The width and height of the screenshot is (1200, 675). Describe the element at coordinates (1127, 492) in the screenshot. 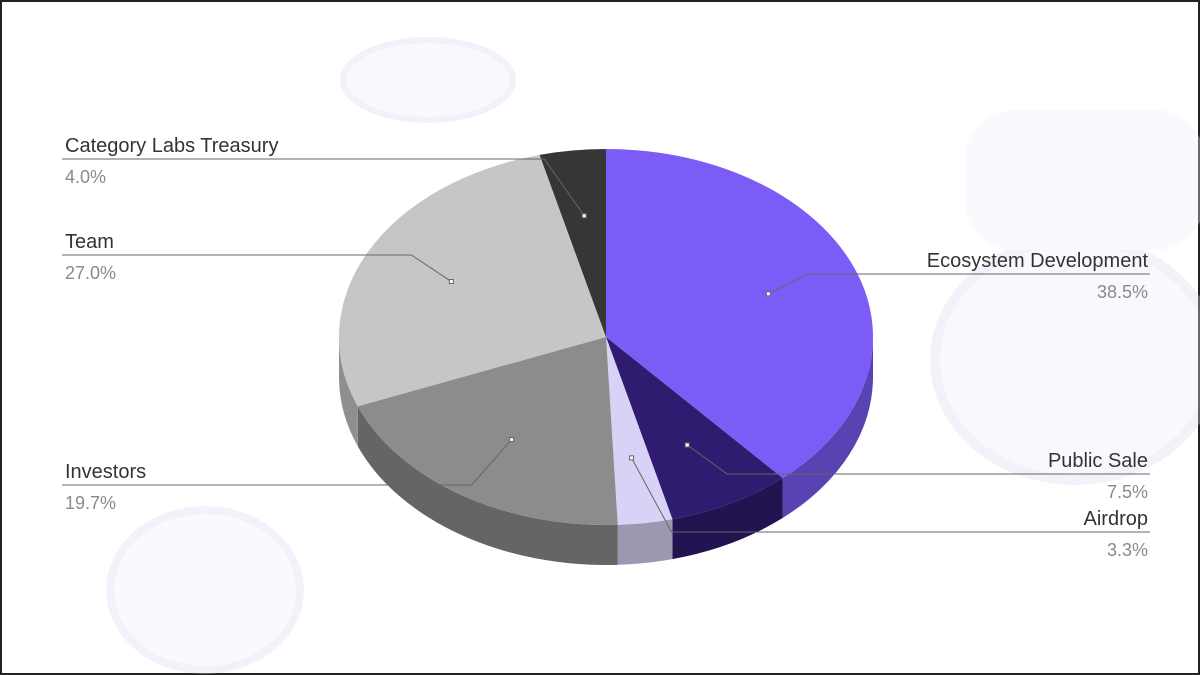

I see `value-label: 7.5%` at that location.